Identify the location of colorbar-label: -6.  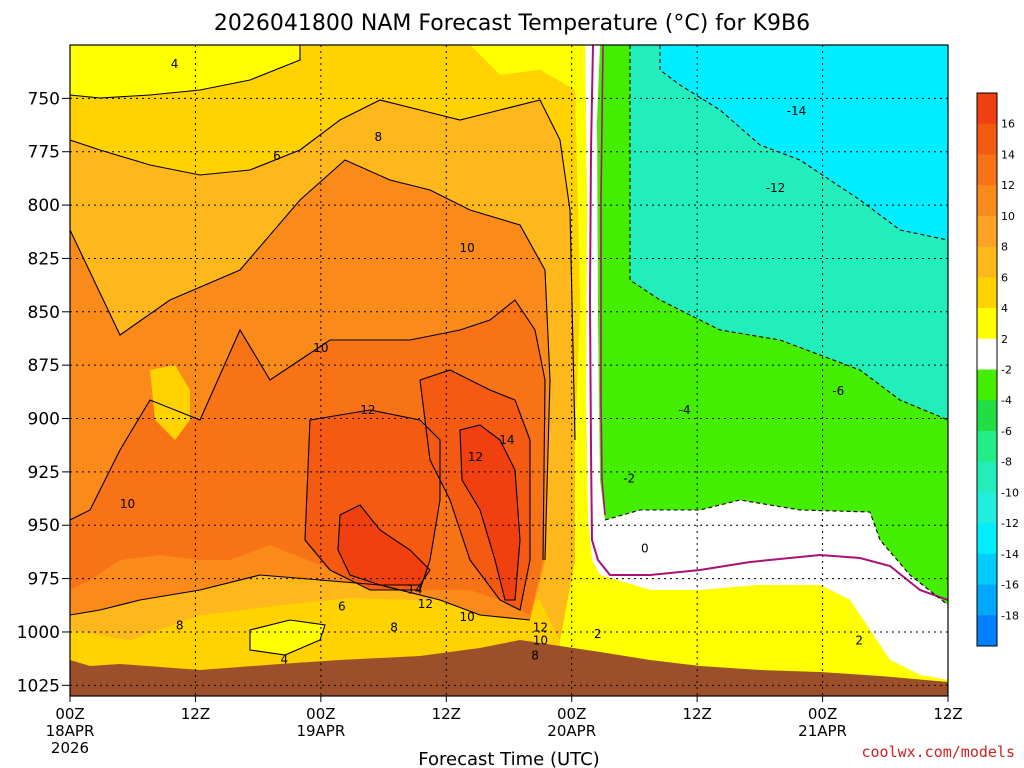
(1006, 431).